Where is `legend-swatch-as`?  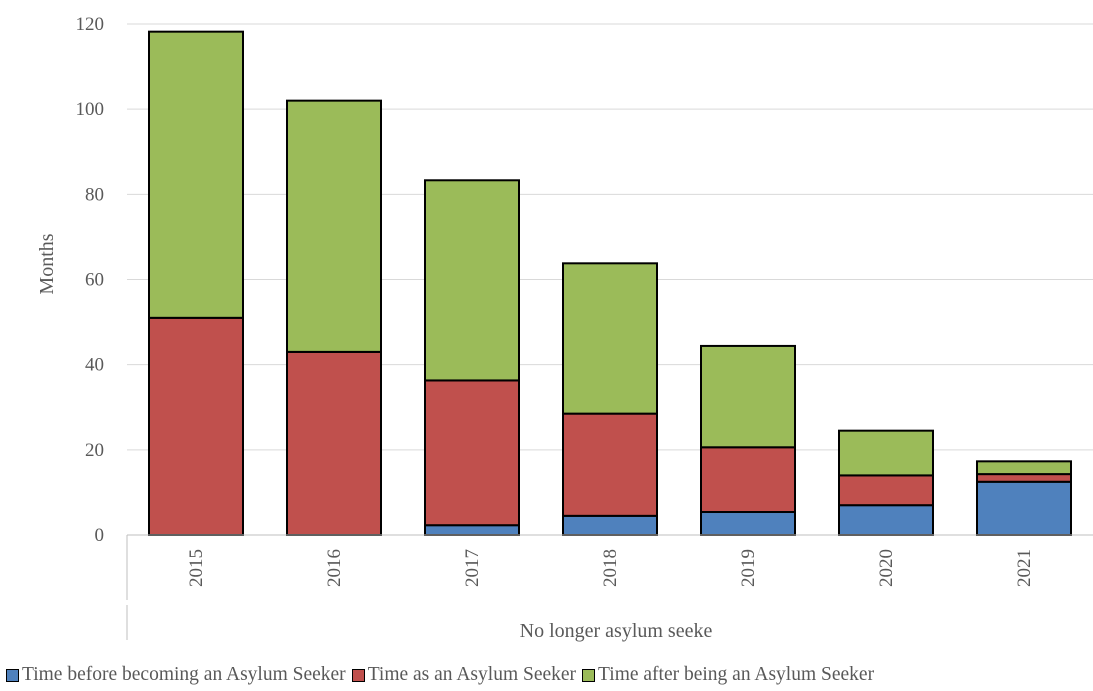 legend-swatch-as is located at coordinates (358, 675).